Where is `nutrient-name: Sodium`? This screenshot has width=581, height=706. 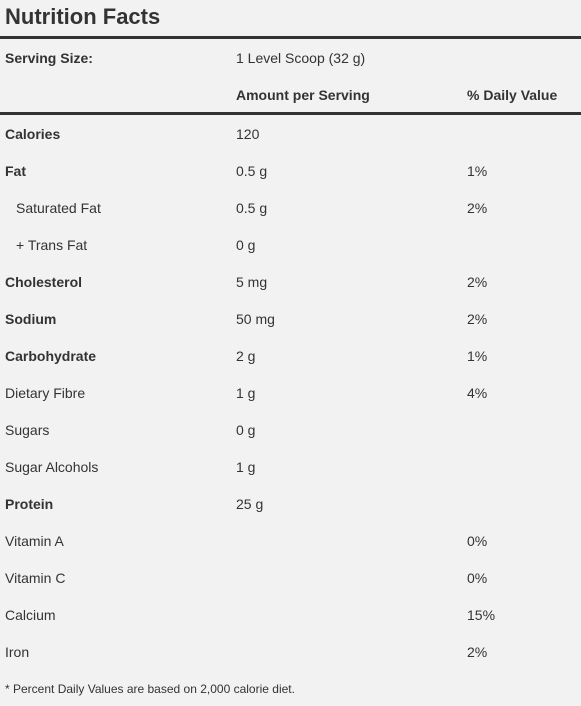 nutrient-name: Sodium is located at coordinates (31, 319).